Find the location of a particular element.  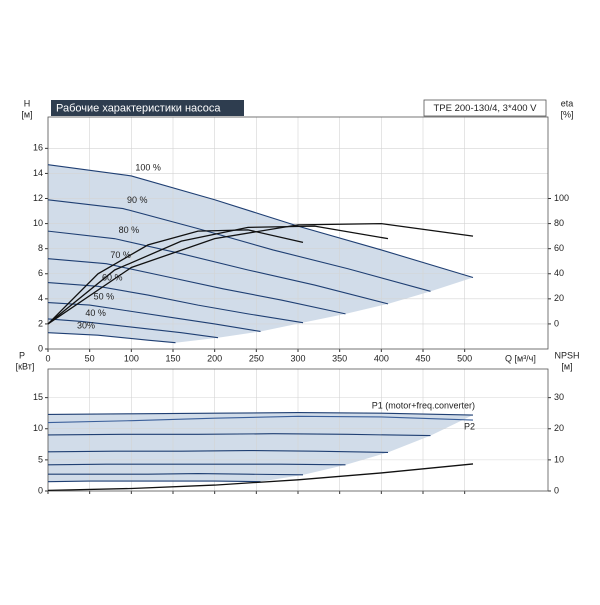

title-box is located at coordinates (147, 108).